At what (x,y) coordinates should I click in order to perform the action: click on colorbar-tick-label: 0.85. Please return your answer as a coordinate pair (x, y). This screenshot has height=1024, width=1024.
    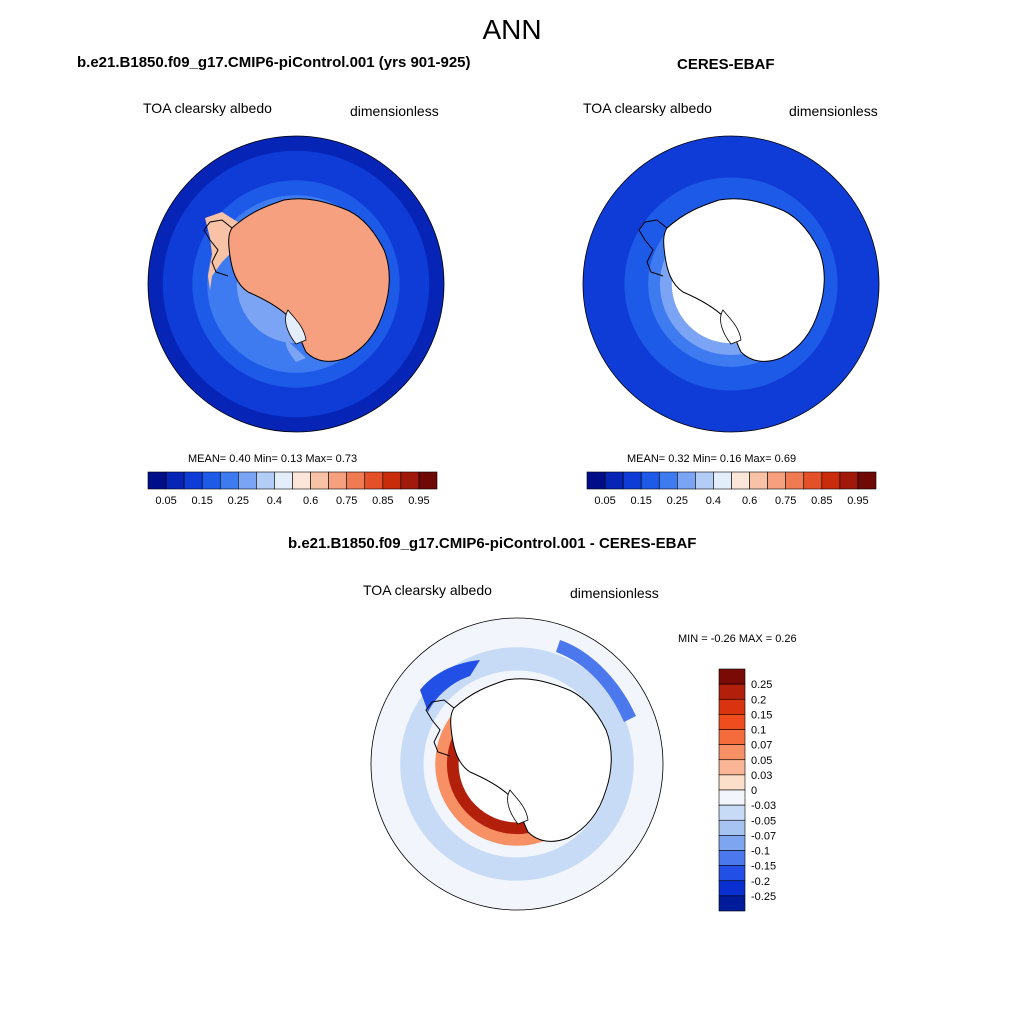
    Looking at the image, I should click on (382, 501).